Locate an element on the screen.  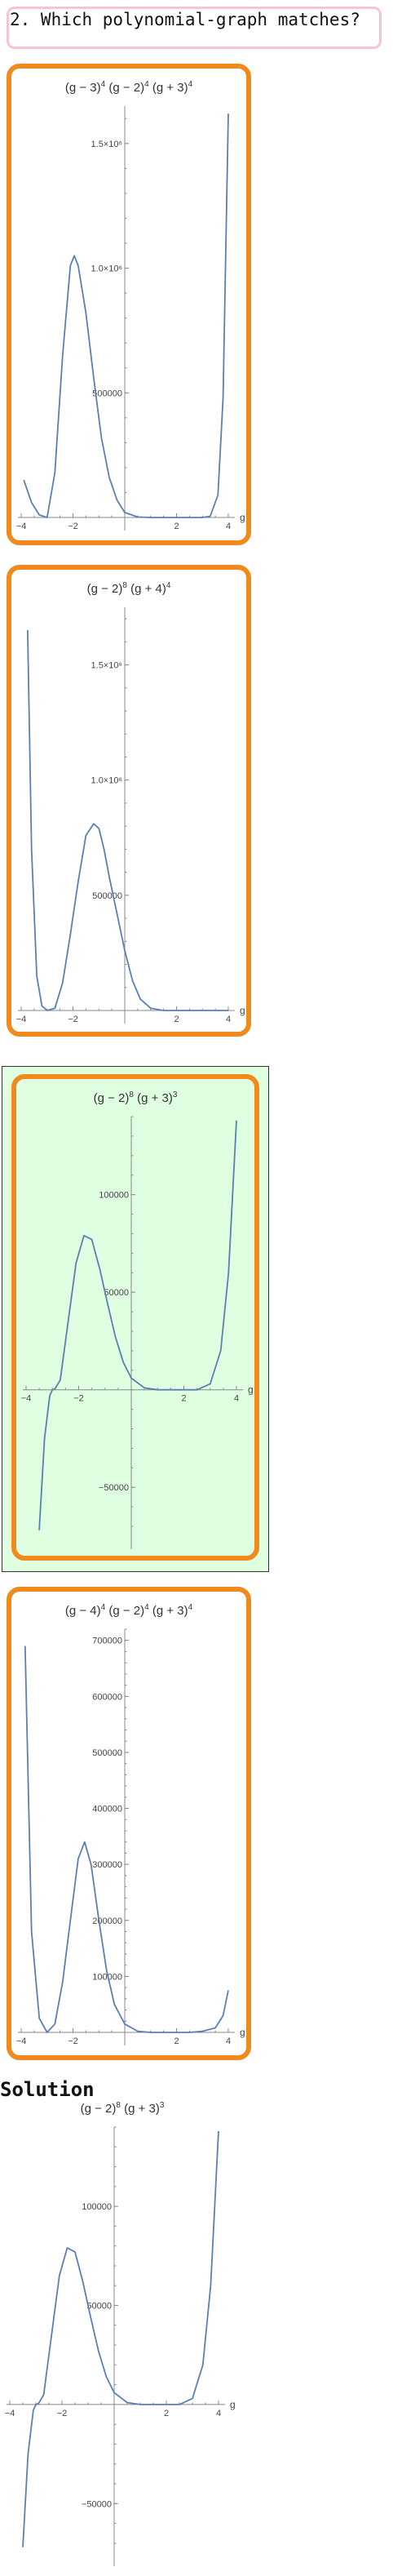
question-label: 2. Which polynomial-graph matches? is located at coordinates (185, 19).